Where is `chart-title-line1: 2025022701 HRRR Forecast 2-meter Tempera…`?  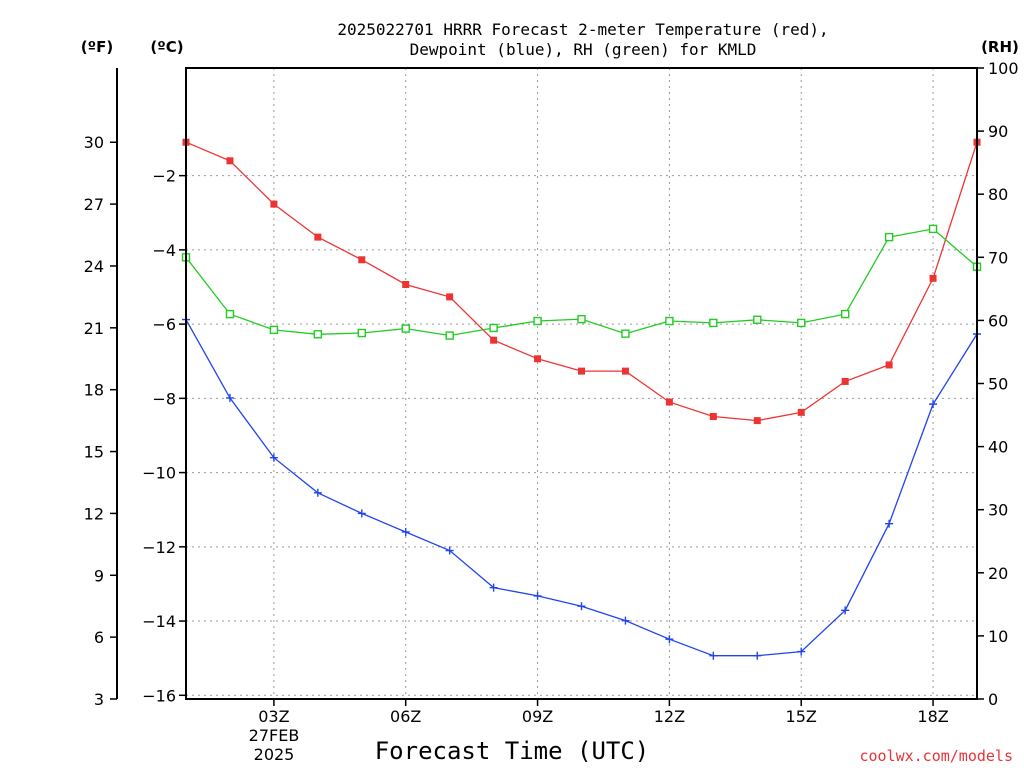
chart-title-line1: 2025022701 HRRR Forecast 2-meter Tempera… is located at coordinates (582, 29).